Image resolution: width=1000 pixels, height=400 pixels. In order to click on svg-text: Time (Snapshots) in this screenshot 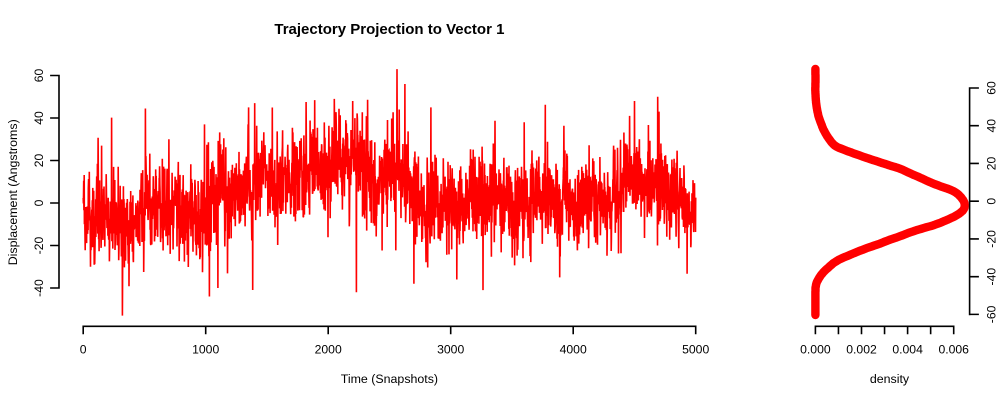, I will do `click(389, 379)`.